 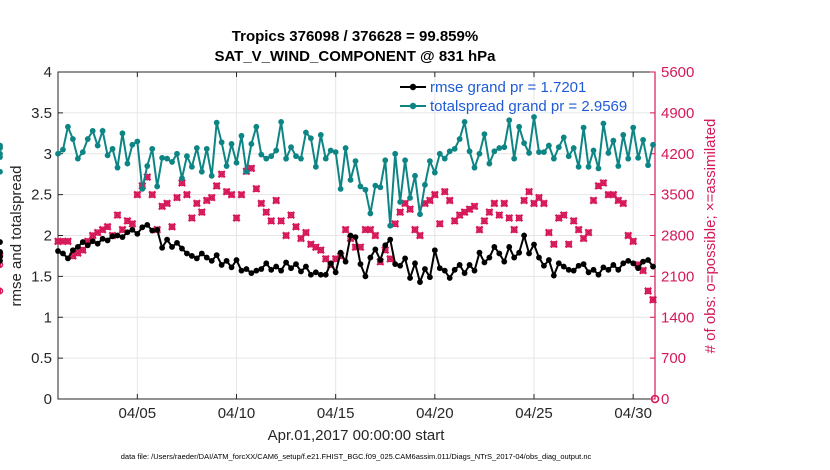 What do you see at coordinates (355, 36) in the screenshot?
I see `chart-title: Tropics 376098 / 376628 = 99.859%` at bounding box center [355, 36].